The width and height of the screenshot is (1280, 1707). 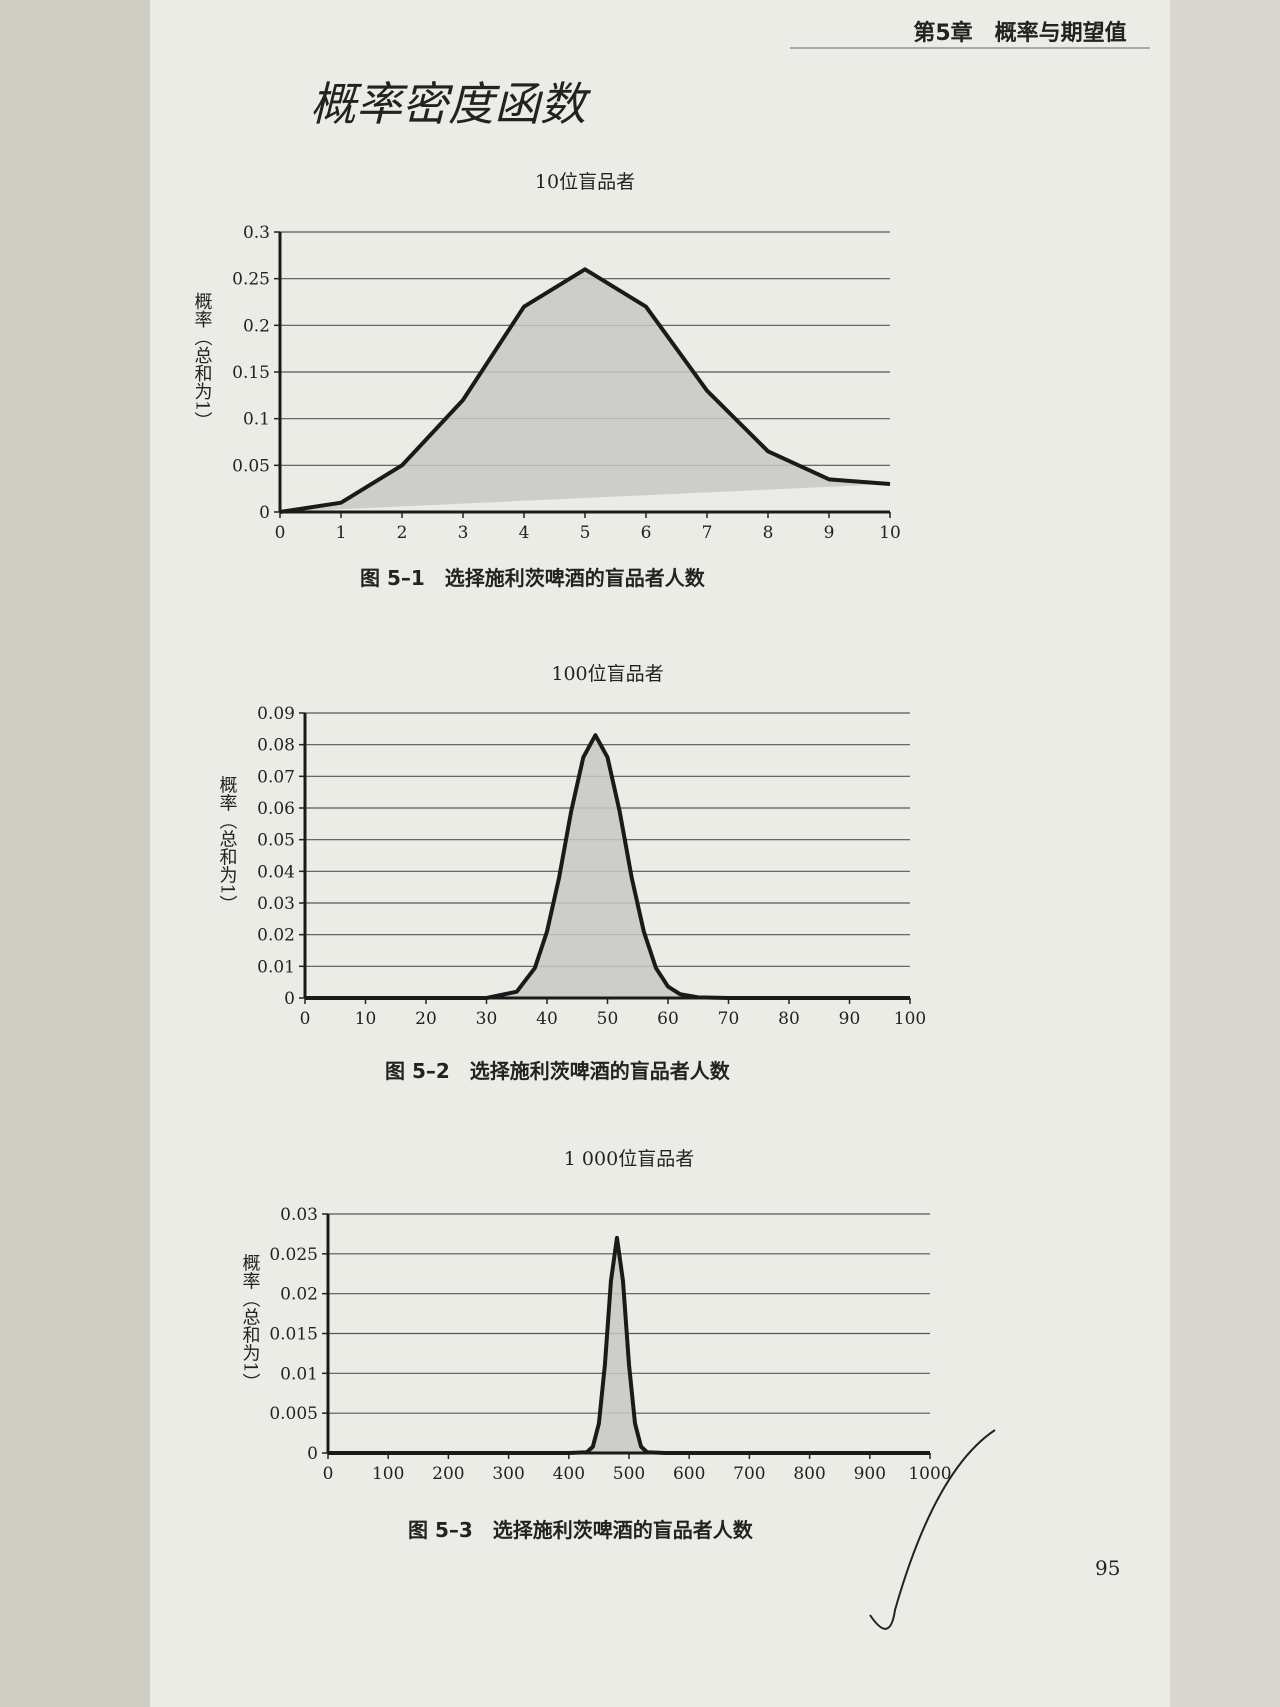 What do you see at coordinates (533, 578) in the screenshot?
I see `figure-caption: 图 5–1 选择施利茨啤酒的盲品者人数` at bounding box center [533, 578].